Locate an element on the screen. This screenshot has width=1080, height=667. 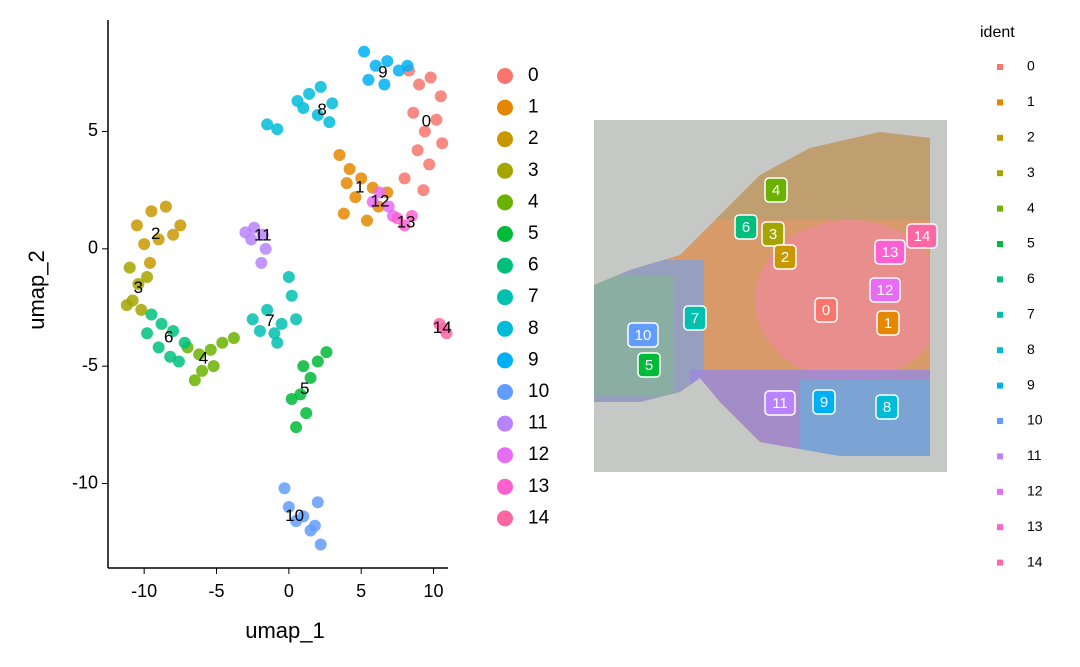
spatial-label: 3 is located at coordinates (773, 234).